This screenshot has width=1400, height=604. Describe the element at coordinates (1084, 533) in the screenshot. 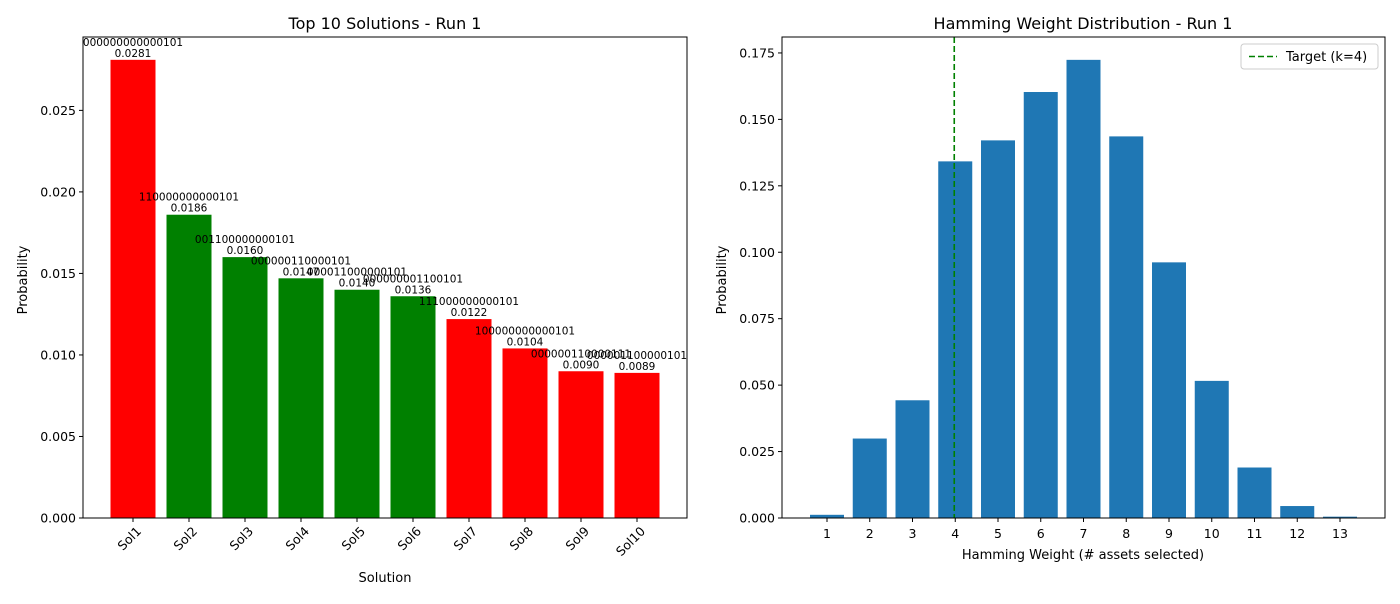

I see `x-tick-label: 7` at that location.